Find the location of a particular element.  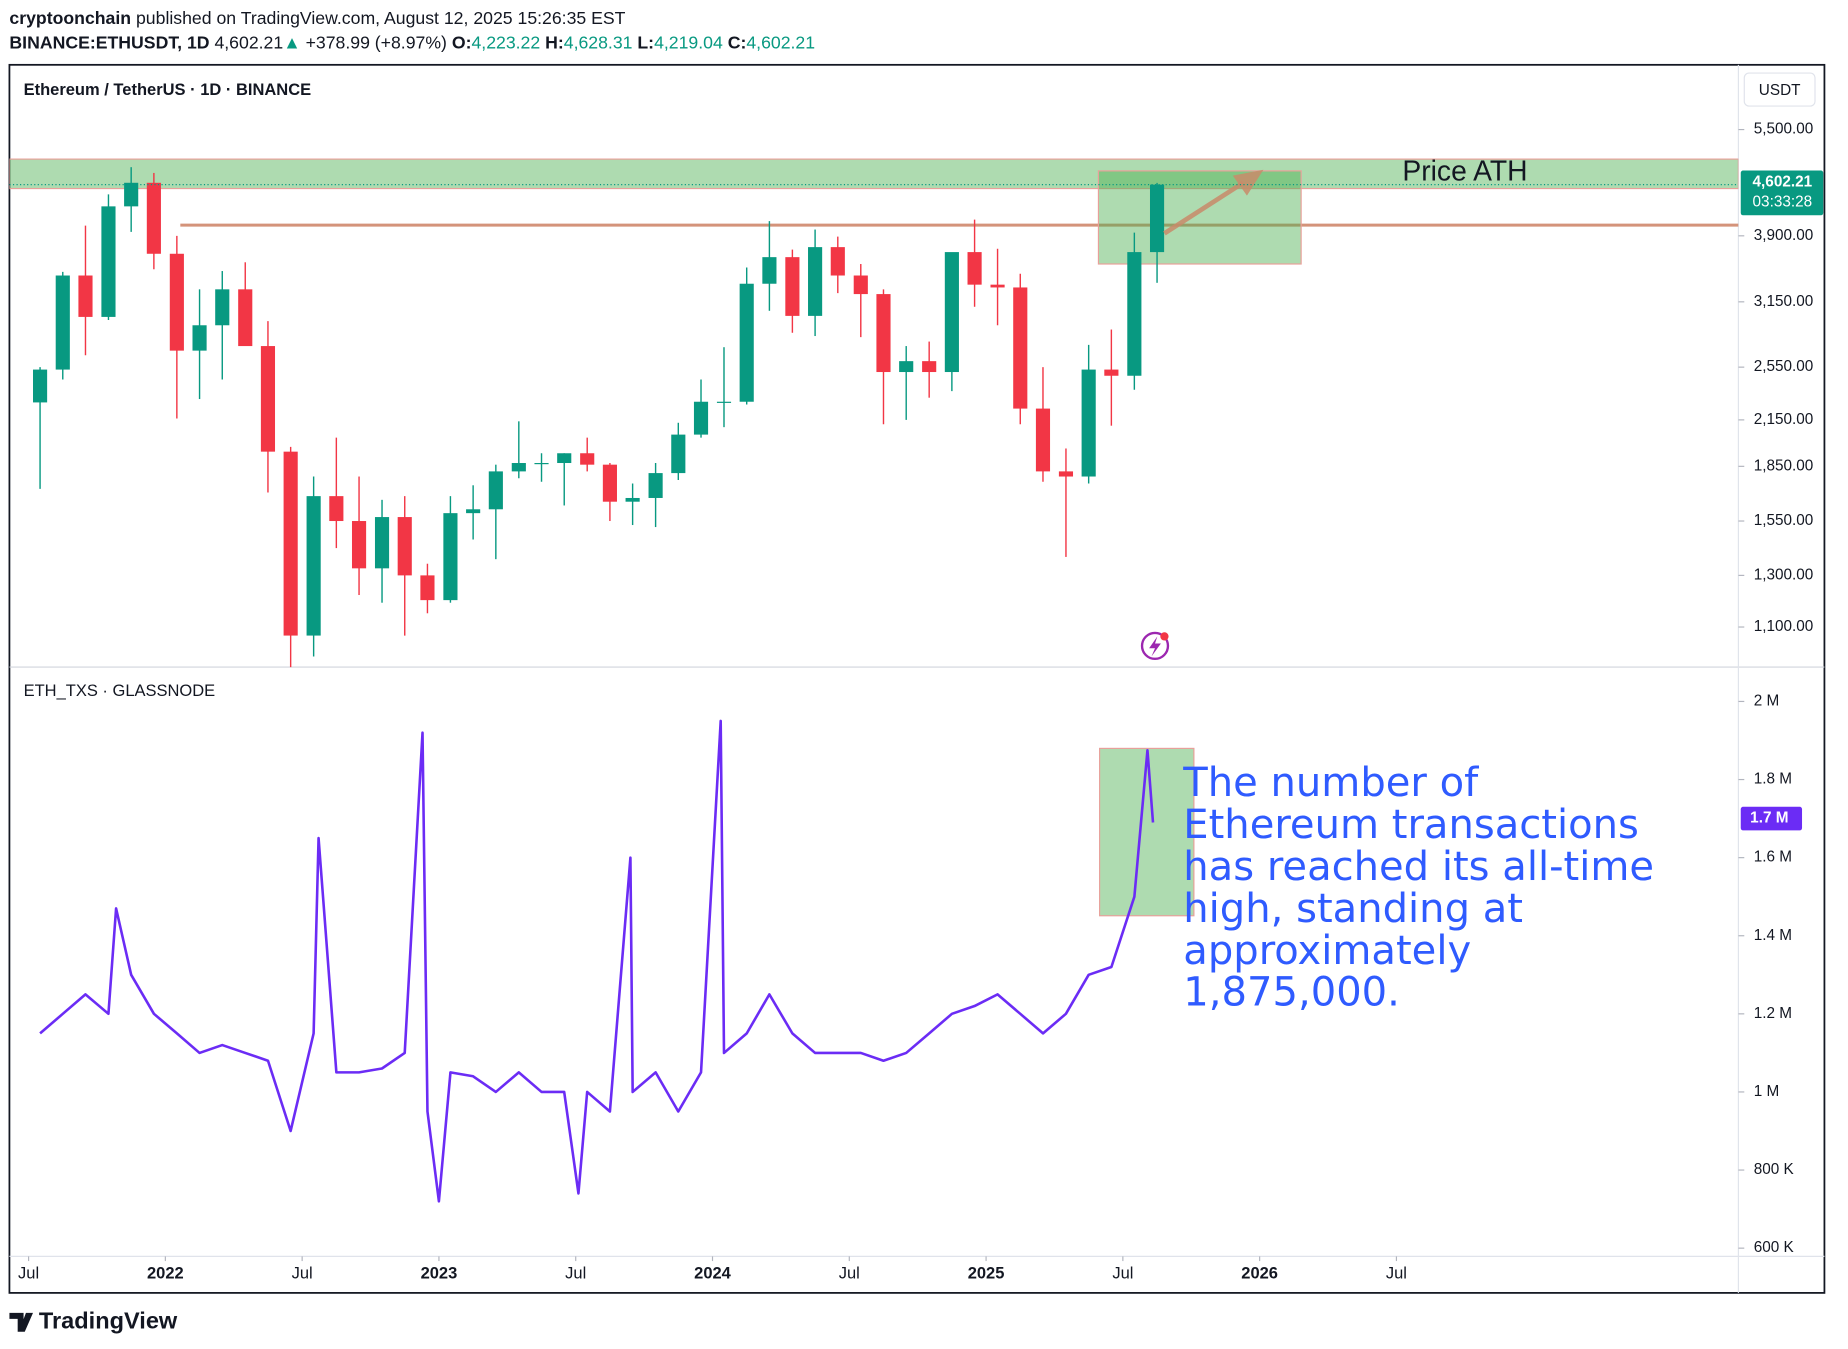

symbol: BINANCE:ETHUSDT, 1D is located at coordinates (109, 42).